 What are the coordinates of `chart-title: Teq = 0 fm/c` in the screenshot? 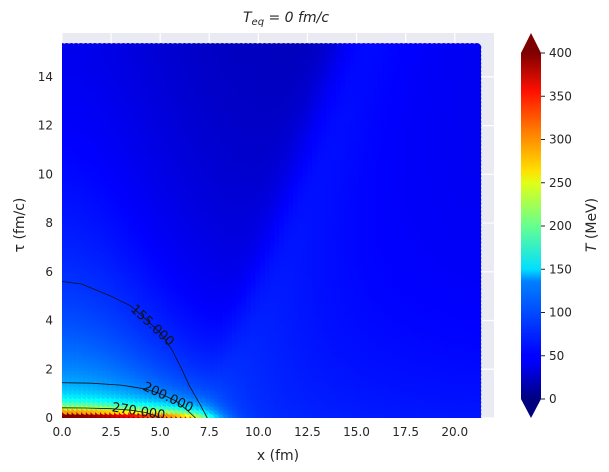 It's located at (286, 19).